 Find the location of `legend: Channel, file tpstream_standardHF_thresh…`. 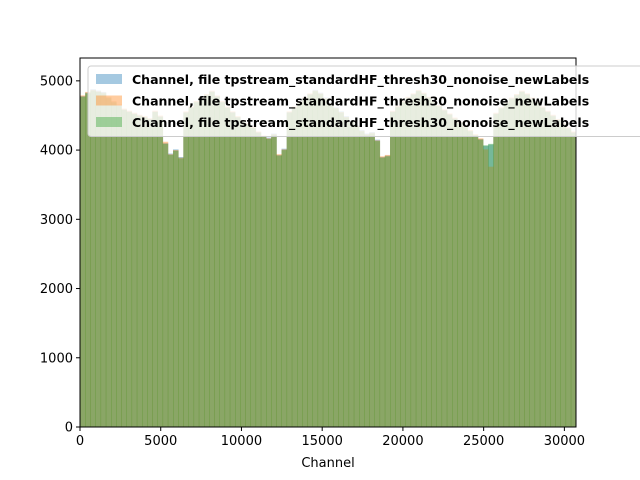

legend: Channel, file tpstream_standardHF_thresh… is located at coordinates (363, 101).